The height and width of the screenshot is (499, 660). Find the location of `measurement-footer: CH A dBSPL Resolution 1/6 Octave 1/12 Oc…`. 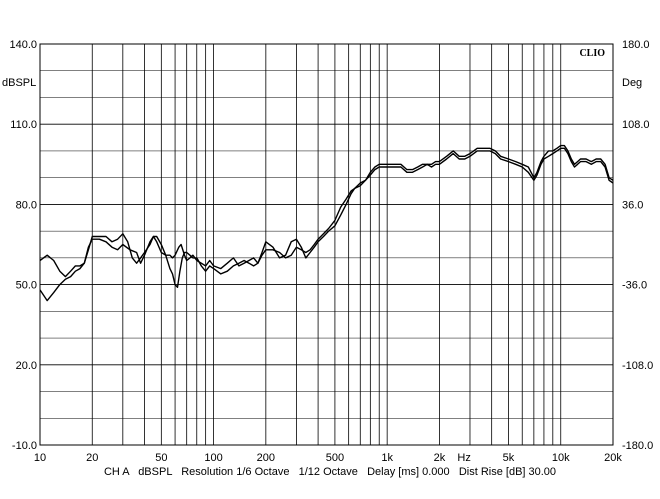

measurement-footer: CH A dBSPL Resolution 1/6 Octave 1/12 Oc… is located at coordinates (330, 472).